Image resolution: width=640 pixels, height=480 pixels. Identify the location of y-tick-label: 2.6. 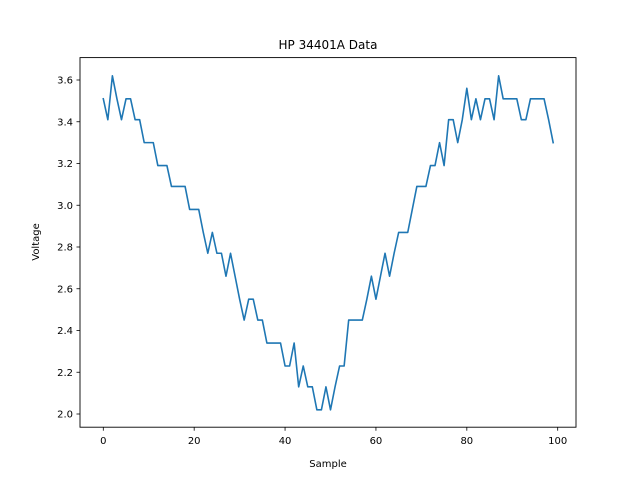
(65, 289).